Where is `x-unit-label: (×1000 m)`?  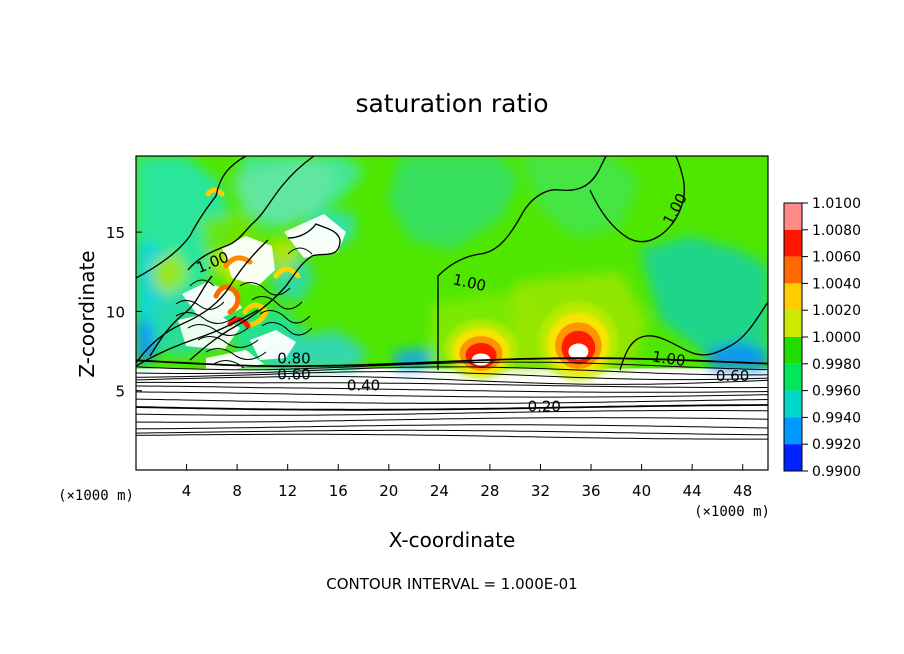
x-unit-label: (×1000 m) is located at coordinates (732, 512).